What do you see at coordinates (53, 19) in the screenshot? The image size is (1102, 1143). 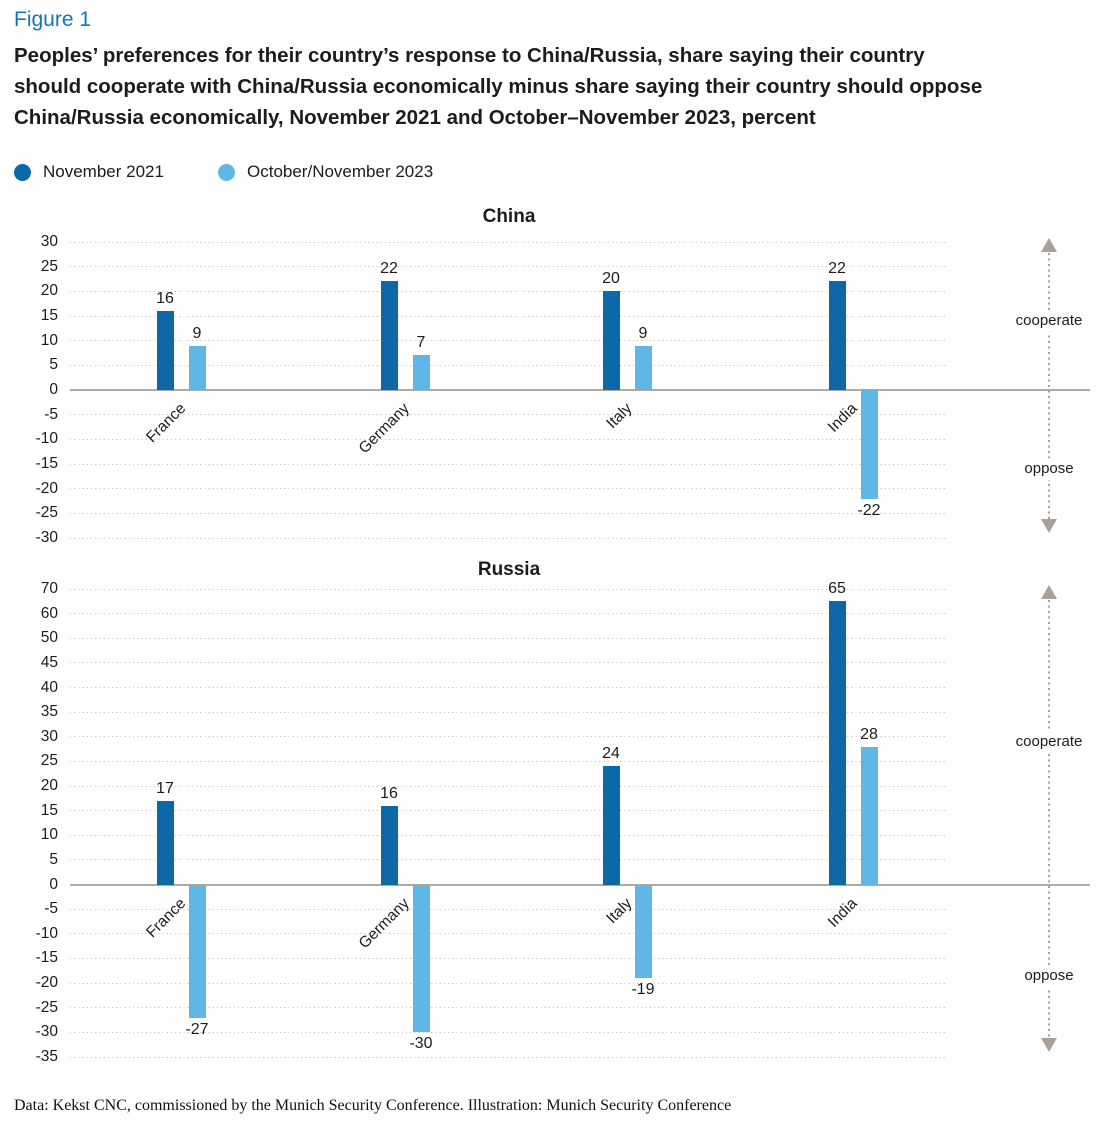 I see `figure-label: Figure 1` at bounding box center [53, 19].